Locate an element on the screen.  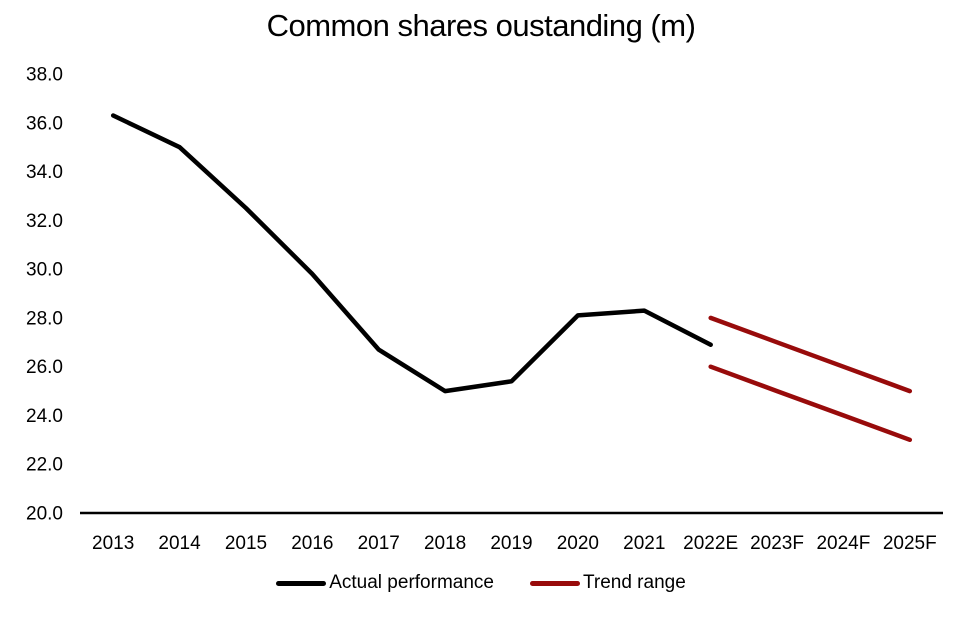
x-axis-label: 2023F is located at coordinates (777, 543).